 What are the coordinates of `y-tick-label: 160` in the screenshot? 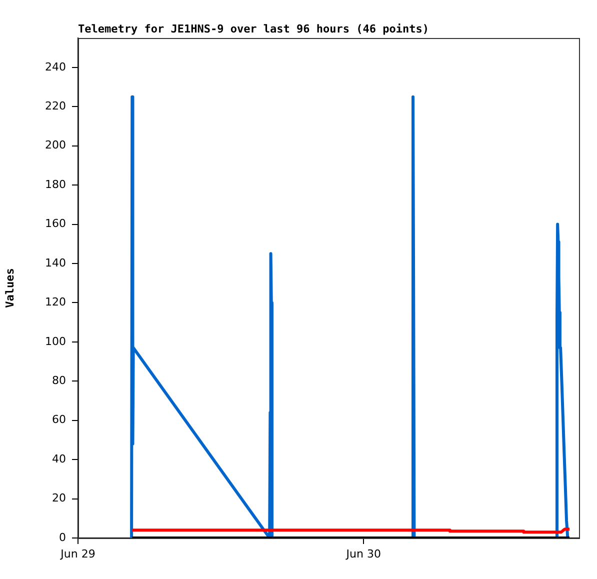 It's located at (55, 223).